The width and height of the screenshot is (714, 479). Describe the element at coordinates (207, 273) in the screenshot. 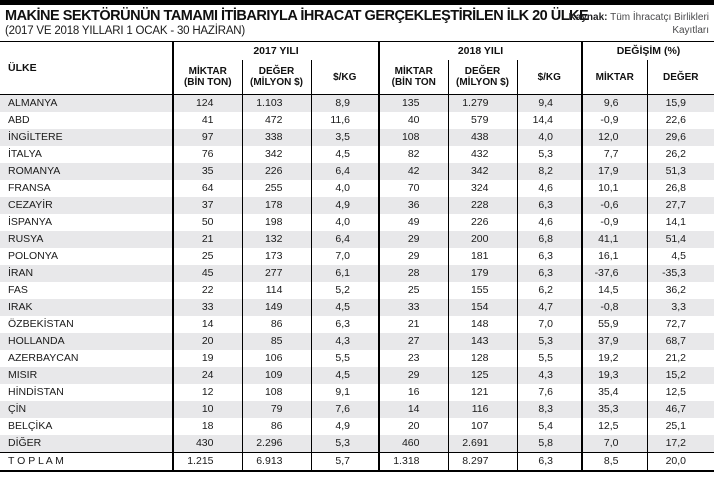

I see `value-cell: 45` at that location.